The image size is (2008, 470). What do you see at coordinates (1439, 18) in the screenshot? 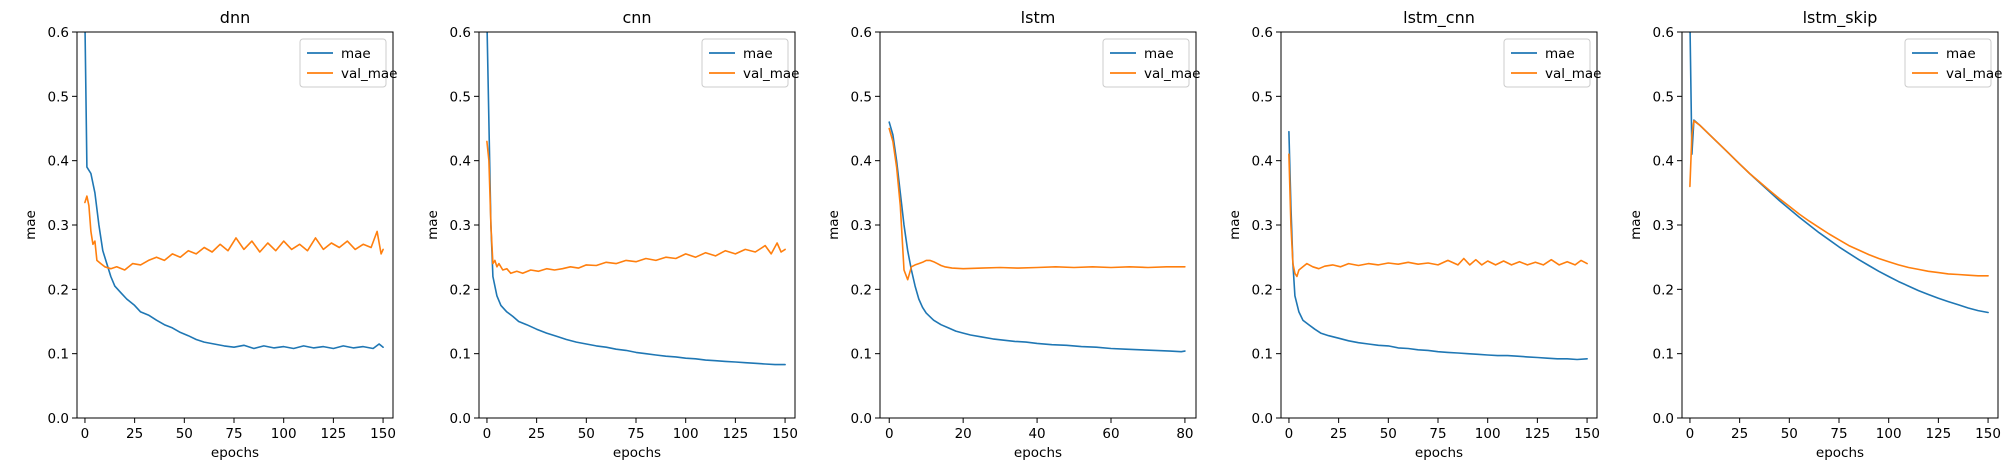
I see `chart-title: lstm_cnn` at bounding box center [1439, 18].